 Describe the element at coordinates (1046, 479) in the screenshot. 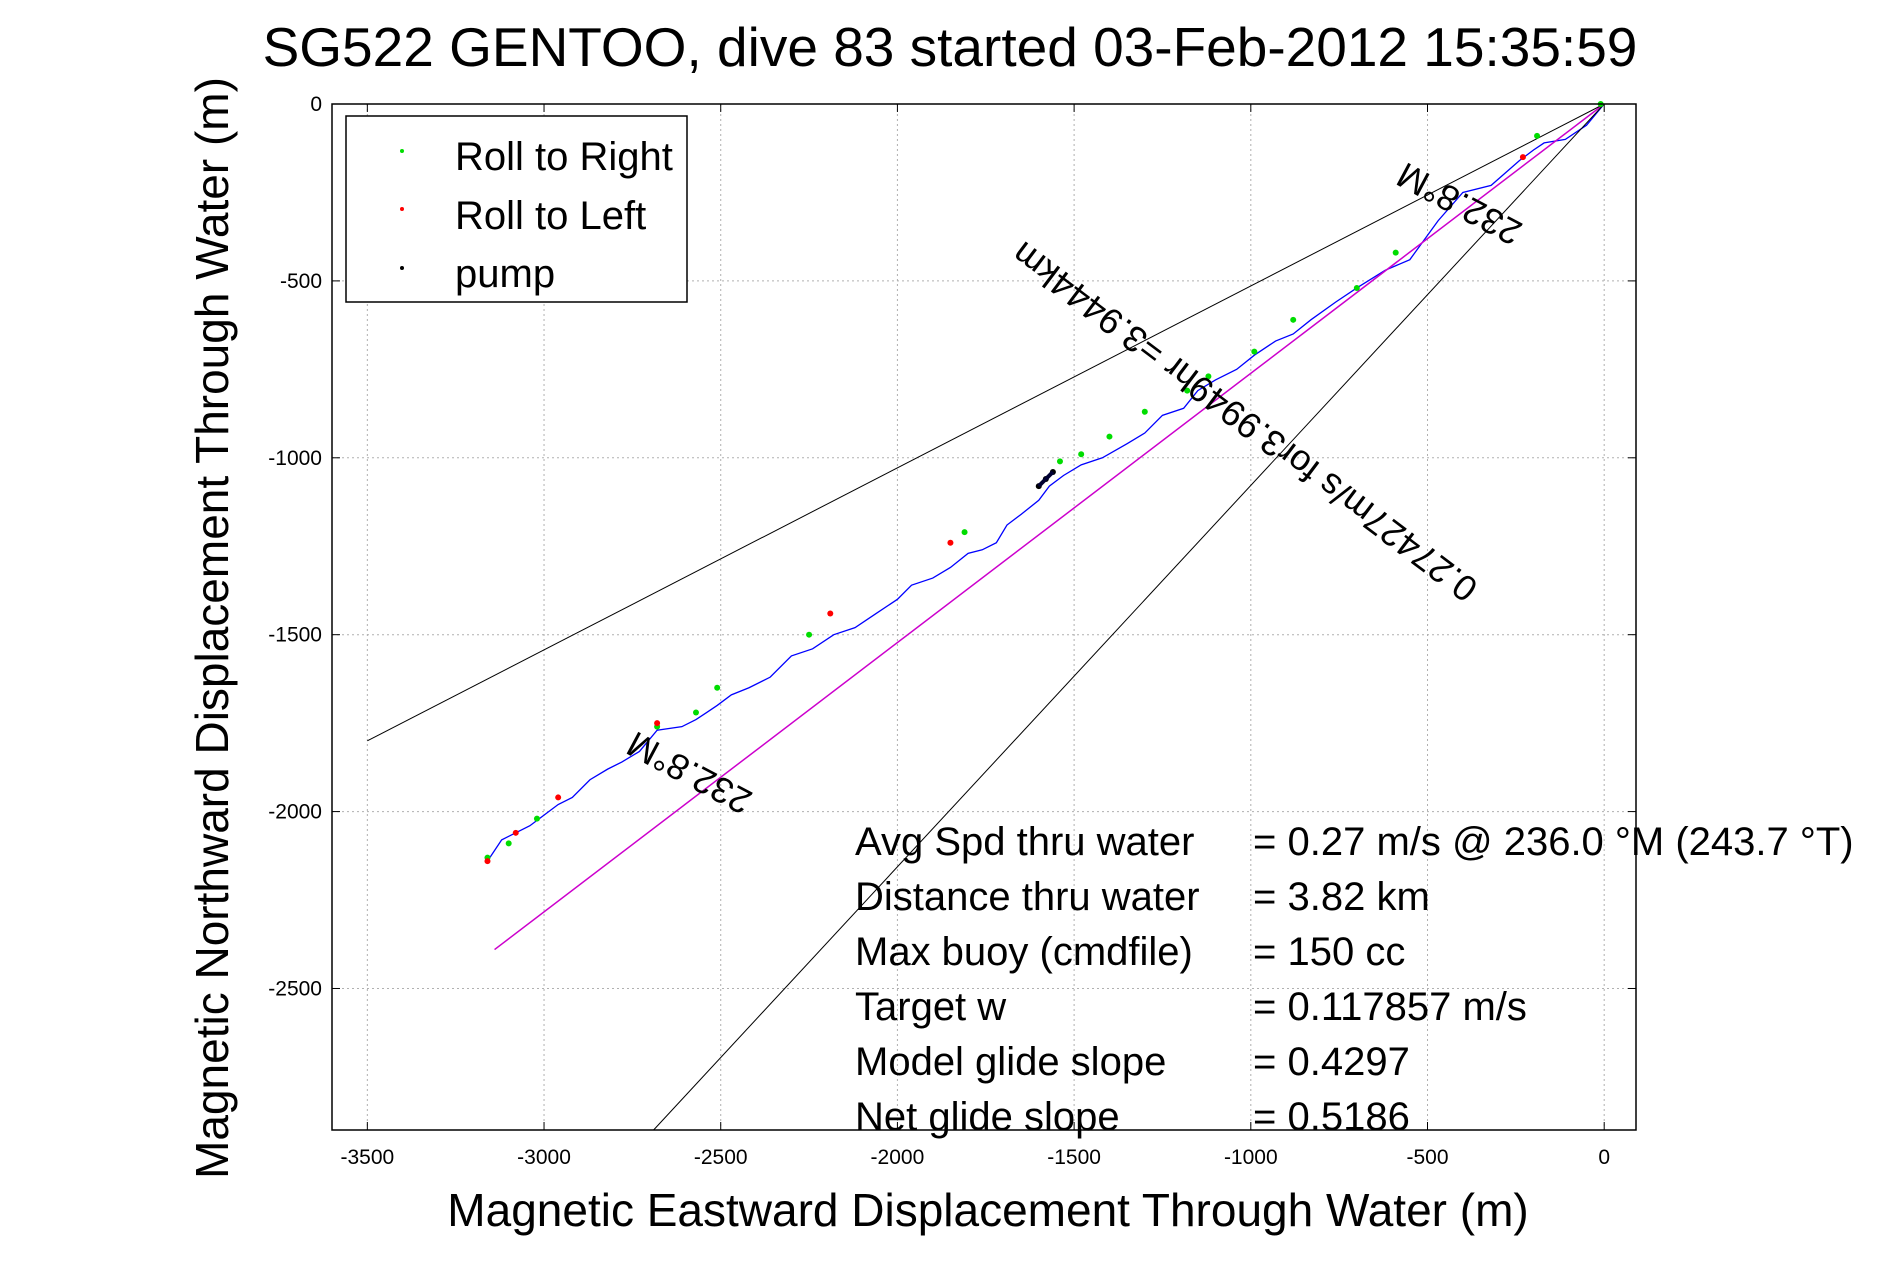

I see `pump-segment` at that location.